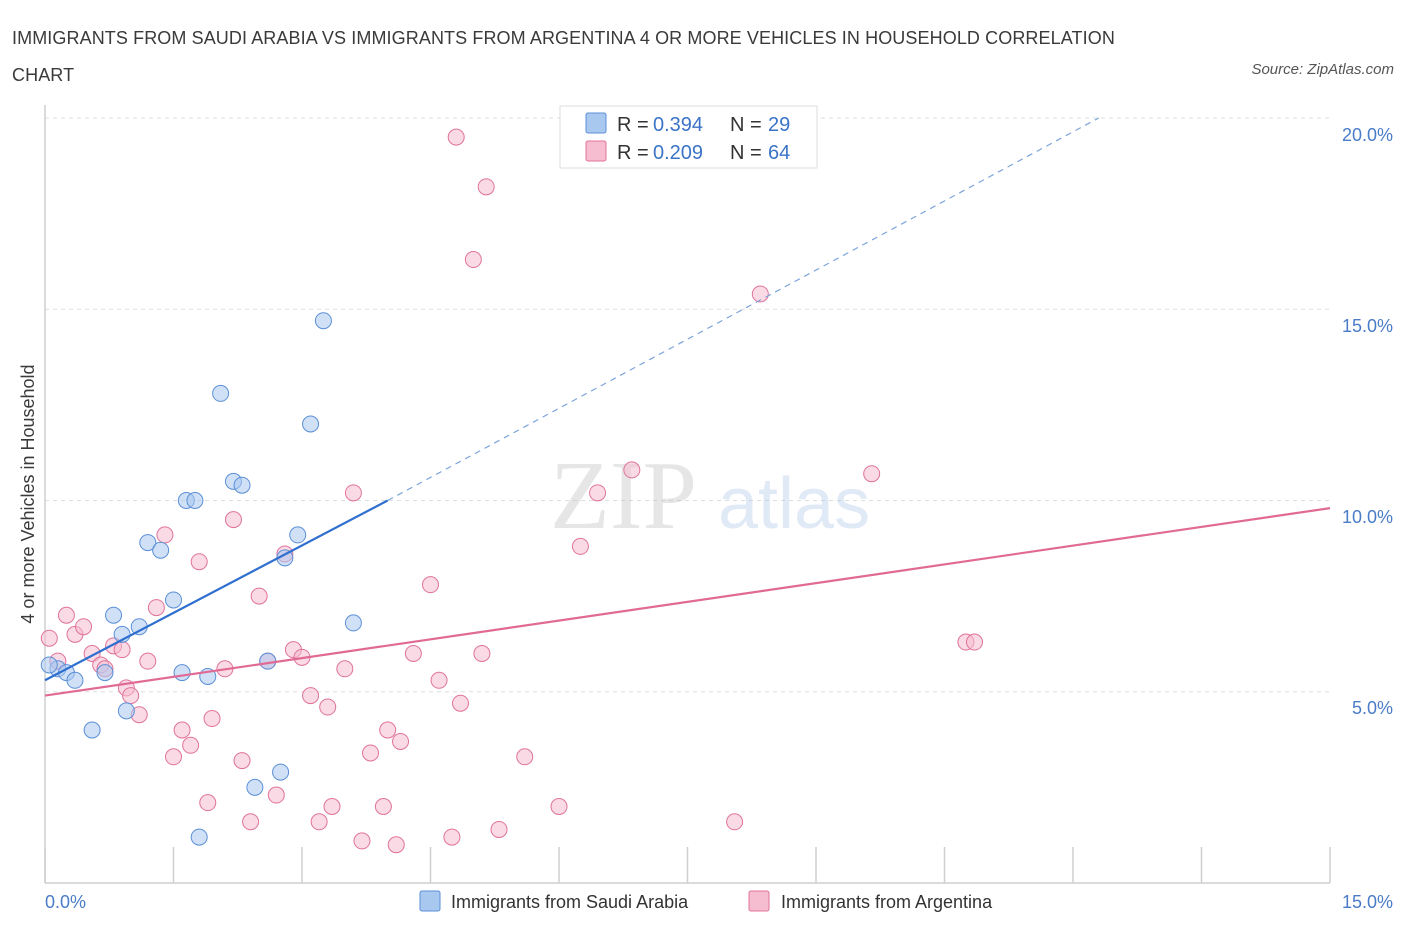 This screenshot has height=930, width=1406. Describe the element at coordinates (887, 902) in the screenshot. I see `bottom-legend-label-argentina: Immigrants from Argentina` at that location.